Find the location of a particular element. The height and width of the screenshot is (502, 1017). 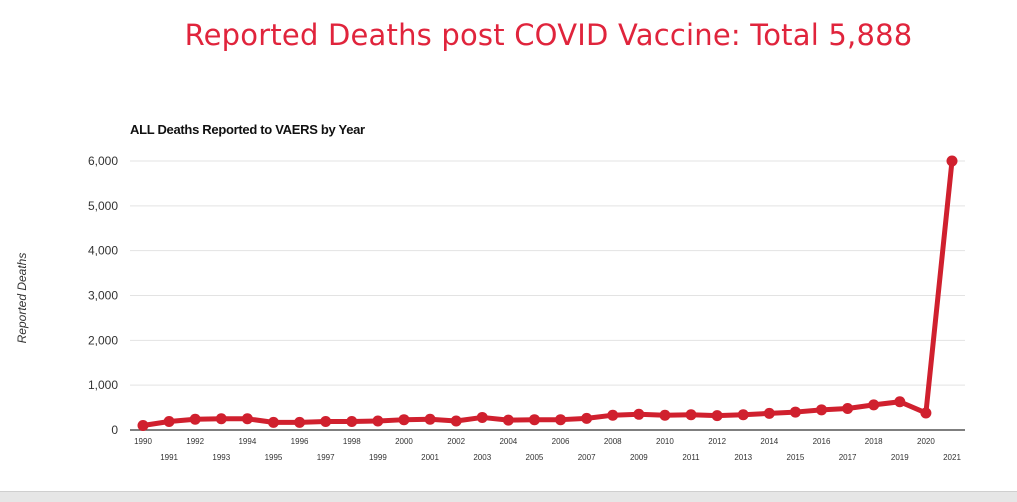

x-tick-label: 2004 is located at coordinates (508, 441).